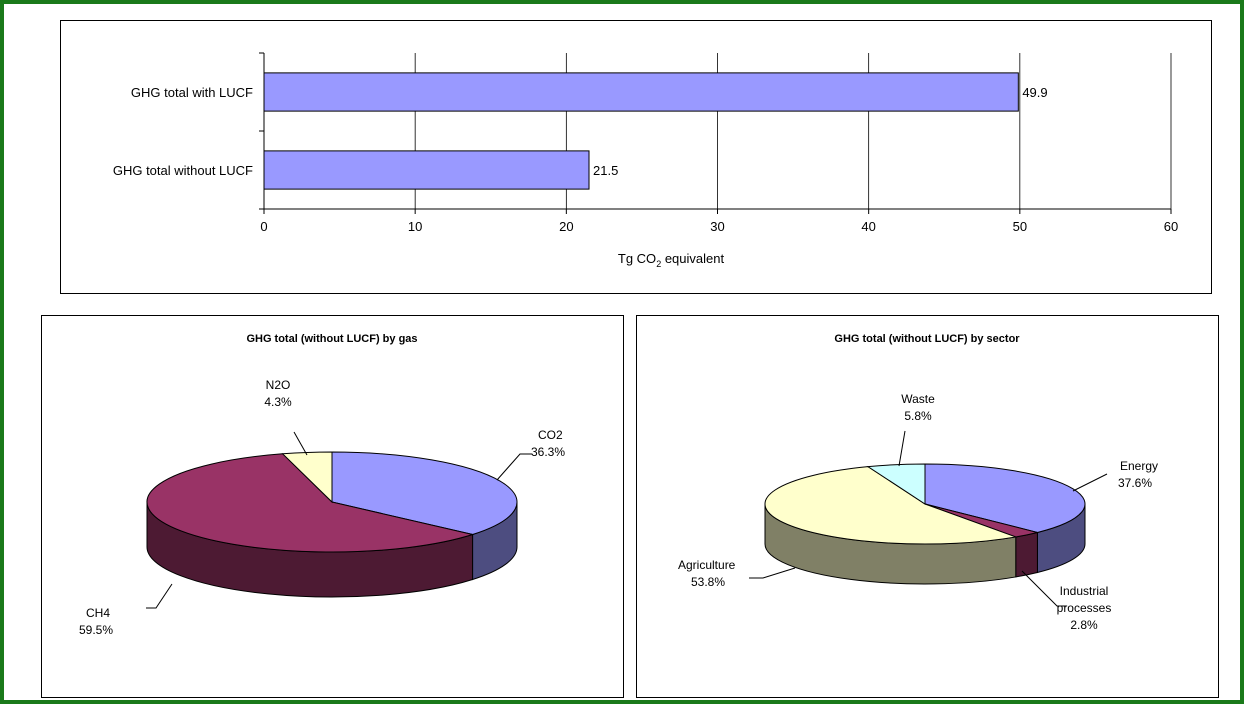  Describe the element at coordinates (98, 613) in the screenshot. I see `slice-name-ch4: CH4` at that location.